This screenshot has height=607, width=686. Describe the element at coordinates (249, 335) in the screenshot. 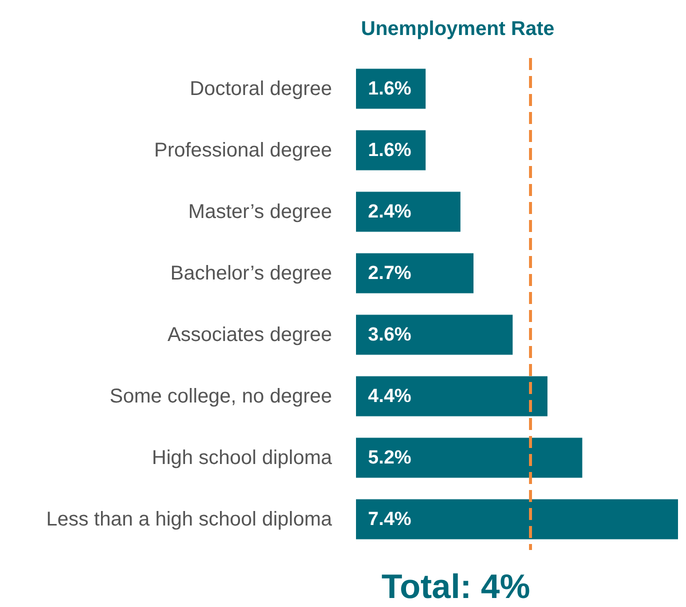

I see `y-tick-label: Associates degree` at that location.